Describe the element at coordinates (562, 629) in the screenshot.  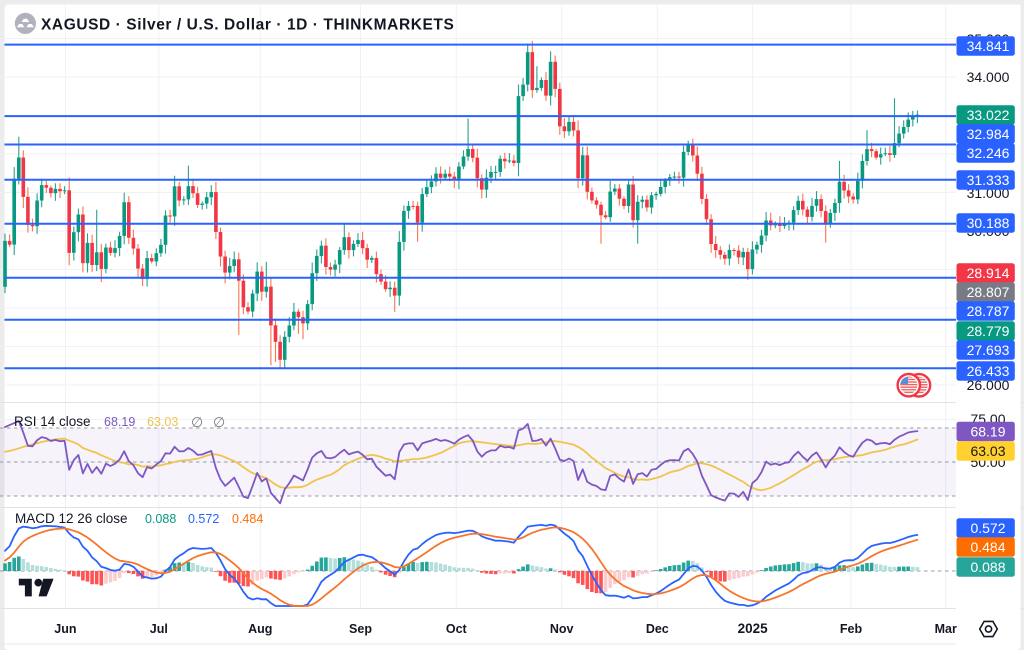
I see `svg-text: Nov` at that location.